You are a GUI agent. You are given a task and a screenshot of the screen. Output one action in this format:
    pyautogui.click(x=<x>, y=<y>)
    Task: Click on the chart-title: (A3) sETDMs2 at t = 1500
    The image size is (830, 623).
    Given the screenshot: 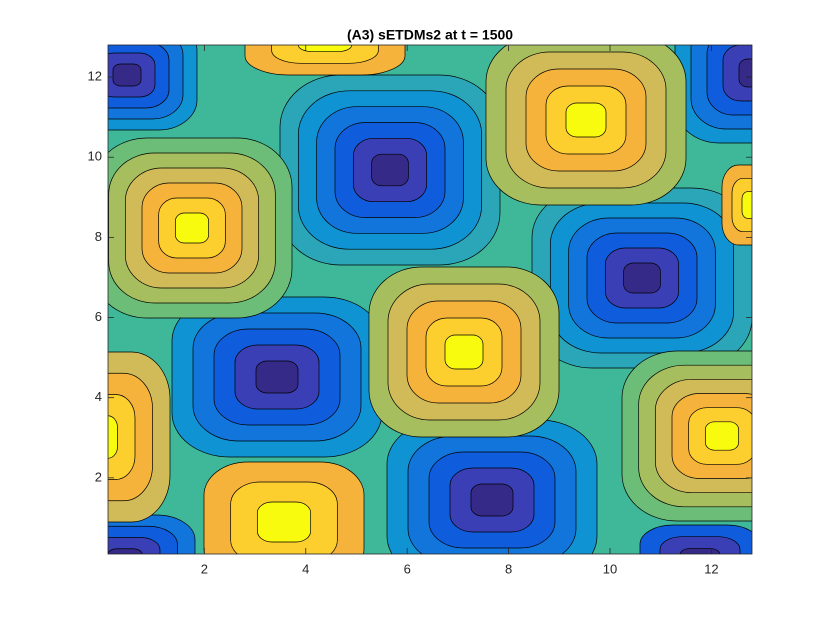 What is the action you would take?
    pyautogui.click(x=430, y=35)
    